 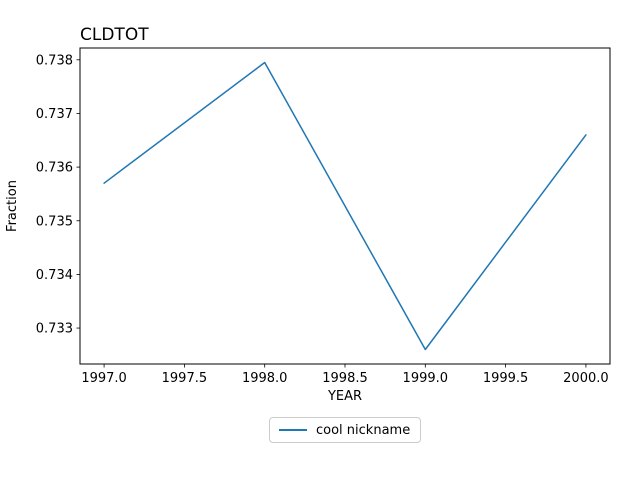 I want to click on x-tick-label: 1997.0, so click(x=104, y=378).